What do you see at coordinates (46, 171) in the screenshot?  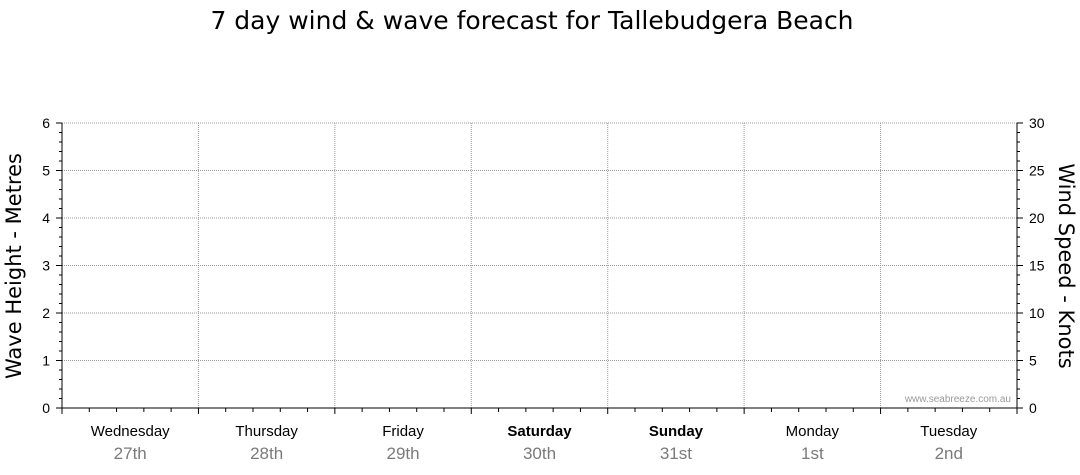 I see `left-tick-label: 5` at bounding box center [46, 171].